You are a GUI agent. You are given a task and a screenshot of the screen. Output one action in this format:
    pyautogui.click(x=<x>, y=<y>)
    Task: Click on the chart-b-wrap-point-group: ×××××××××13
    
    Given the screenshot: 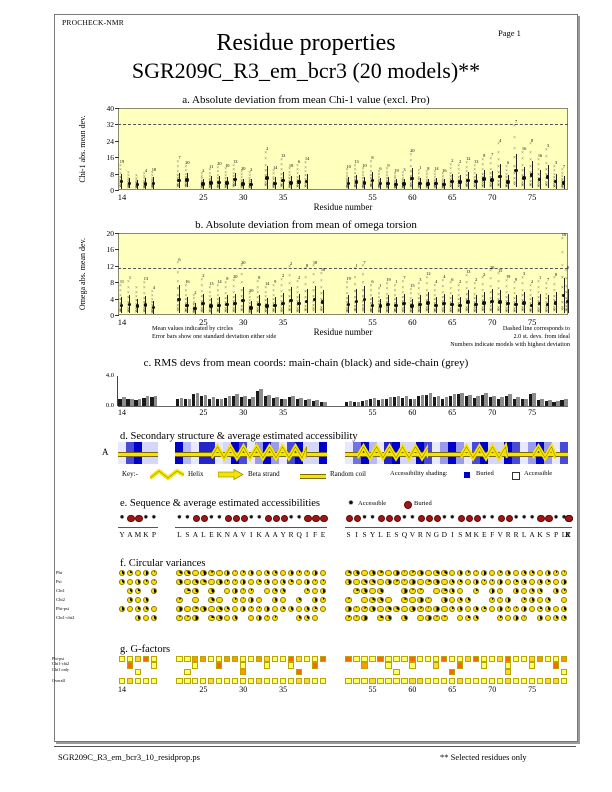 What is the action you would take?
    pyautogui.click(x=146, y=274)
    